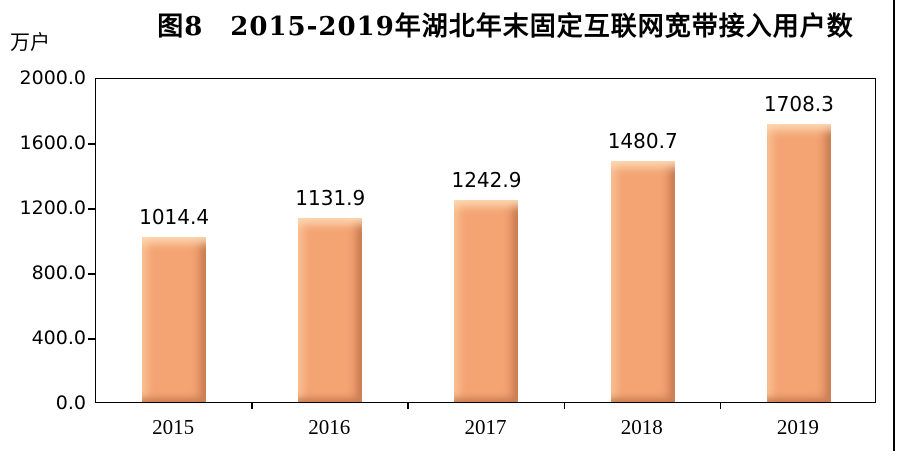 Image resolution: width=899 pixels, height=458 pixels. I want to click on bar-slot: 1242.9, so click(486, 240).